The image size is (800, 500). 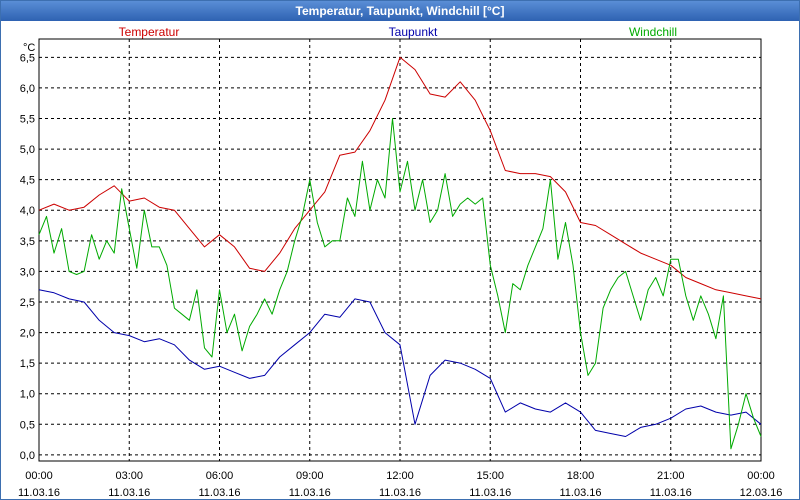 What do you see at coordinates (27, 58) in the screenshot?
I see `y-tick-label: 6,5` at bounding box center [27, 58].